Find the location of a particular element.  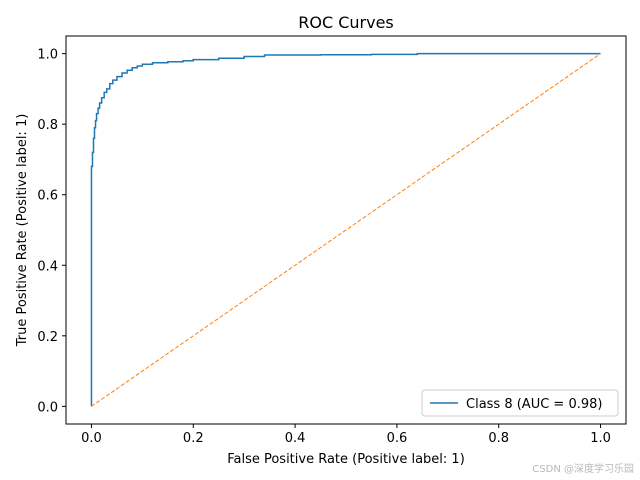

x-tick-label: 0.0 is located at coordinates (91, 438).